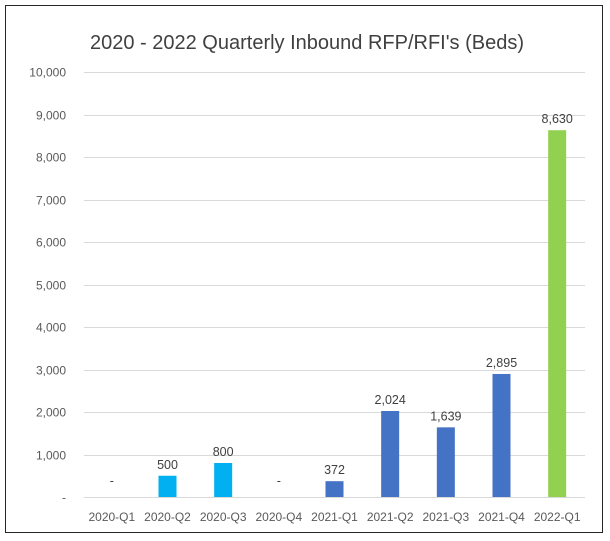 The image size is (610, 541). What do you see at coordinates (557, 313) in the screenshot?
I see `bar-2022-q1` at bounding box center [557, 313].